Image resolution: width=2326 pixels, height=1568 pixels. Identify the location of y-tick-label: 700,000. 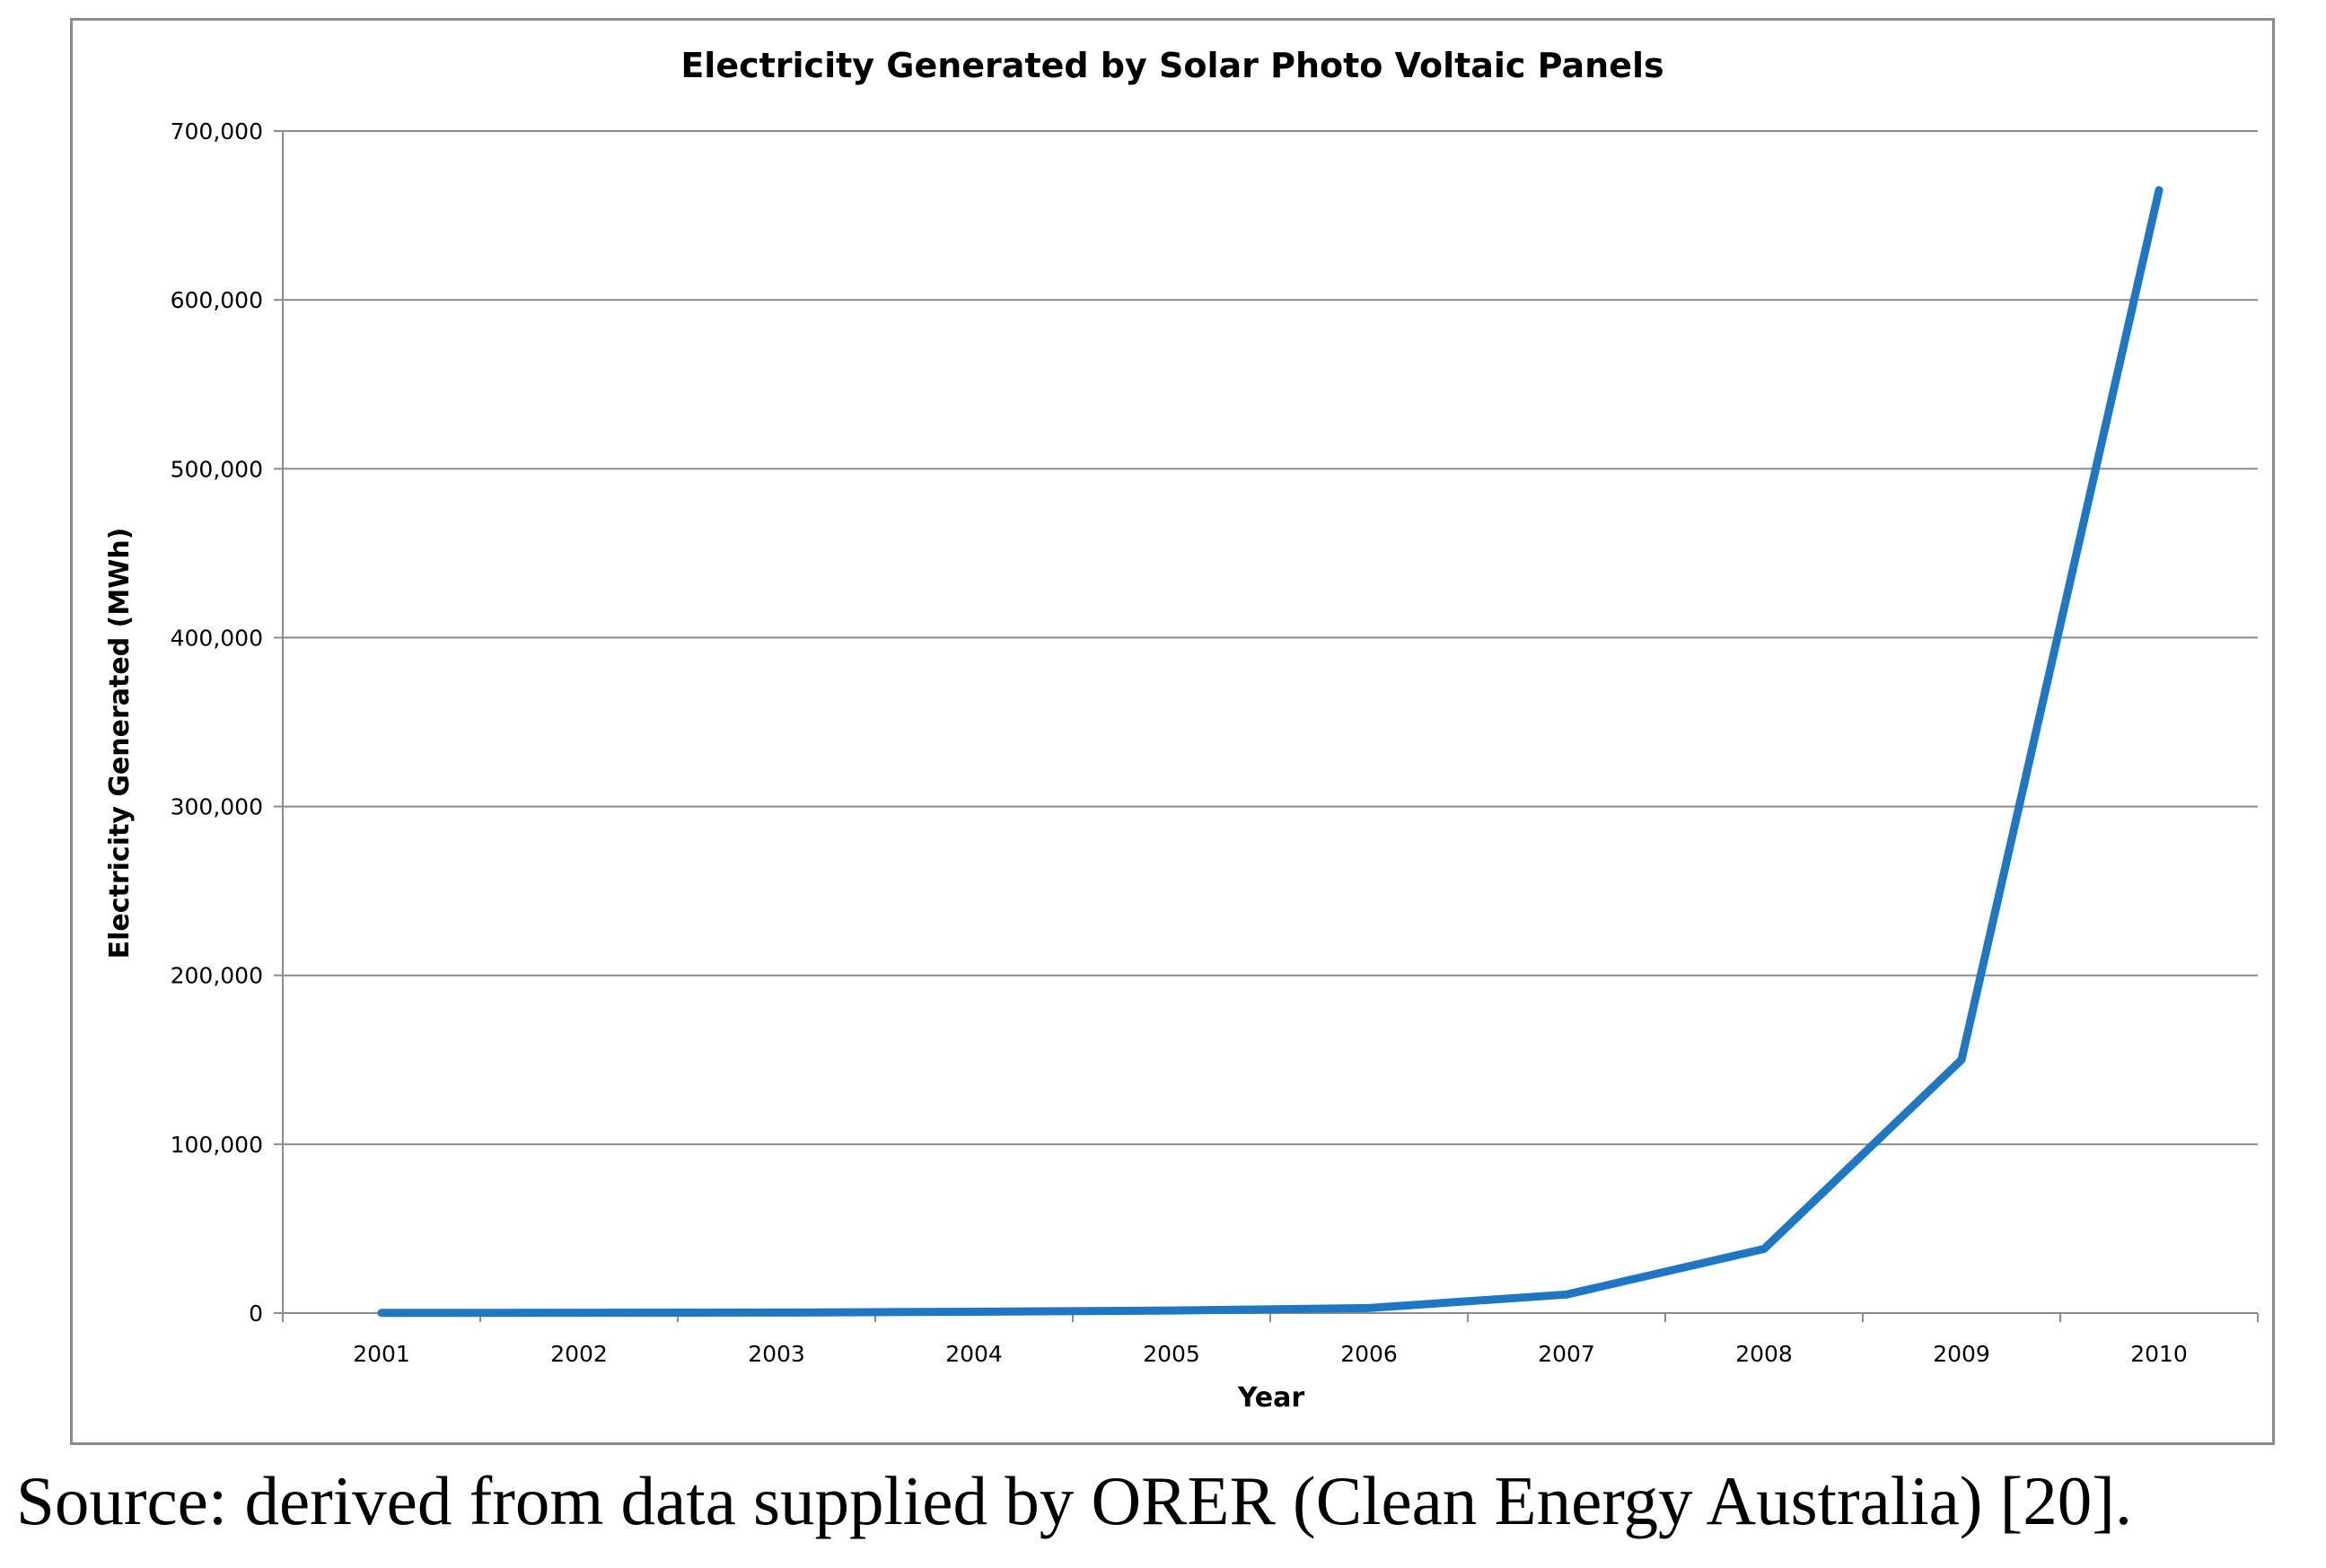
(217, 132).